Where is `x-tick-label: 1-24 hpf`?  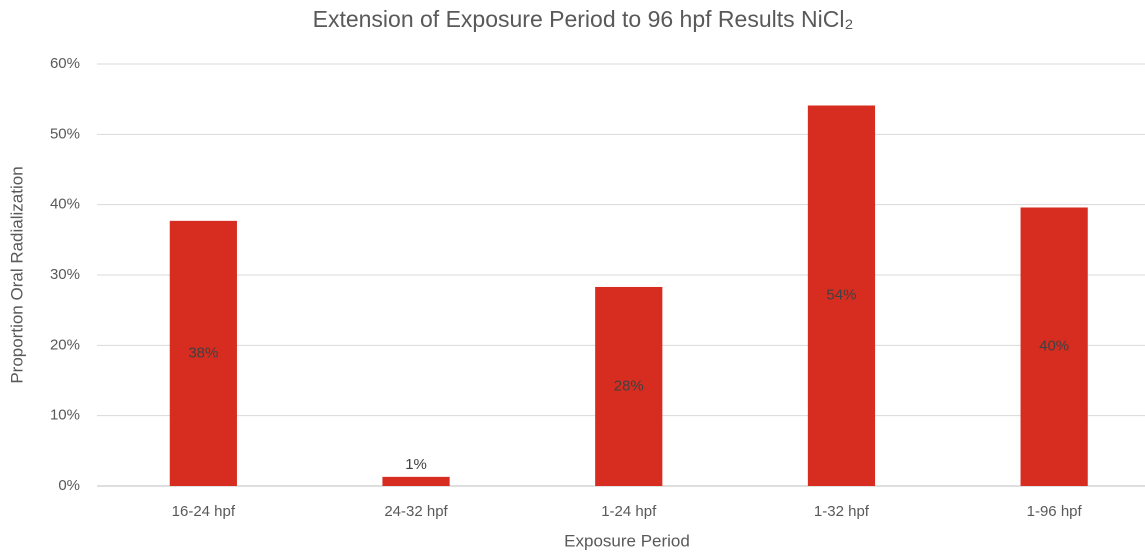 x-tick-label: 1-24 hpf is located at coordinates (629, 511).